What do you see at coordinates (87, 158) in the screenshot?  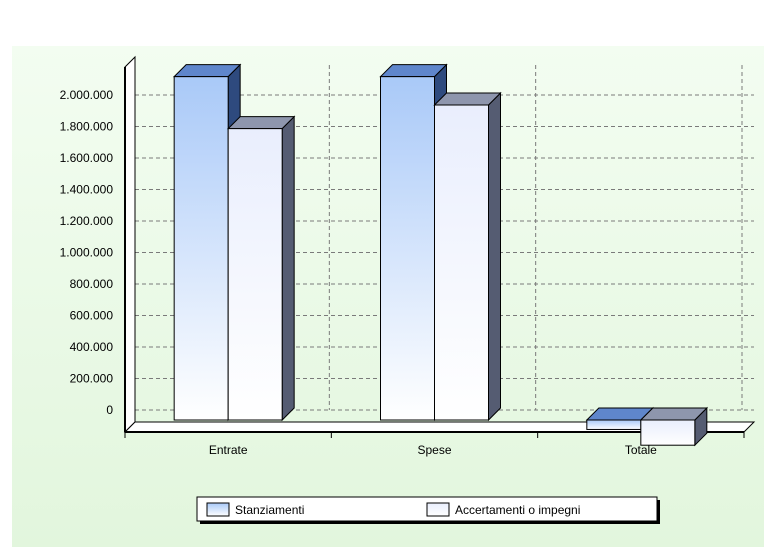 I see `y-tick-label: 1.600.000` at bounding box center [87, 158].